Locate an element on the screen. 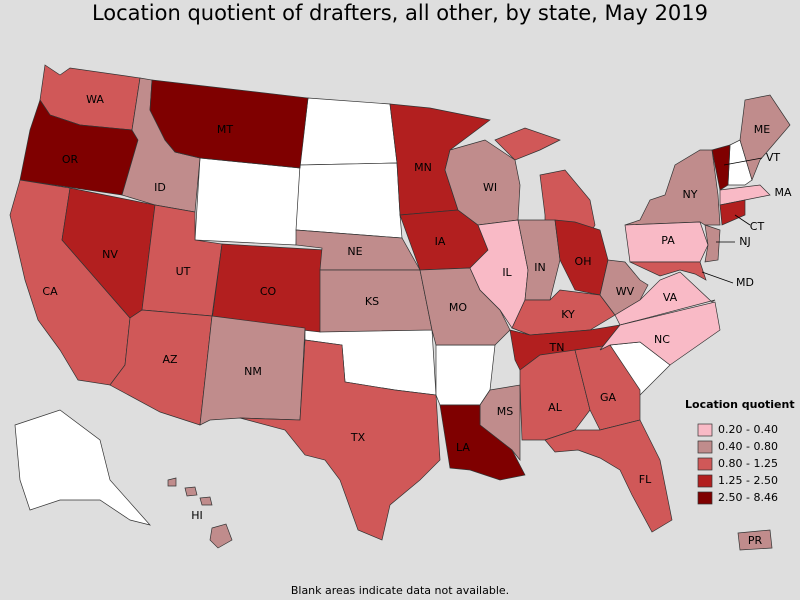 The image size is (800, 600). state: NJ is located at coordinates (727, 243).